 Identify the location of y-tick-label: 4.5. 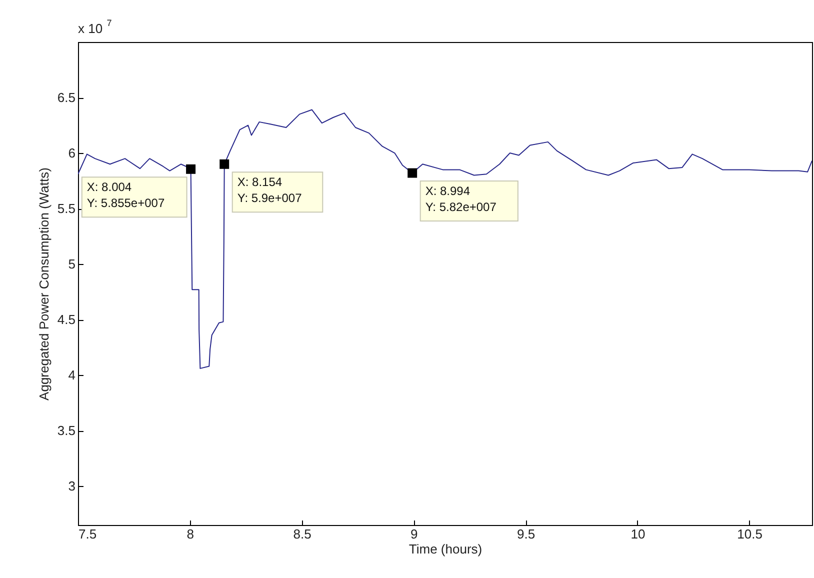
(66, 320).